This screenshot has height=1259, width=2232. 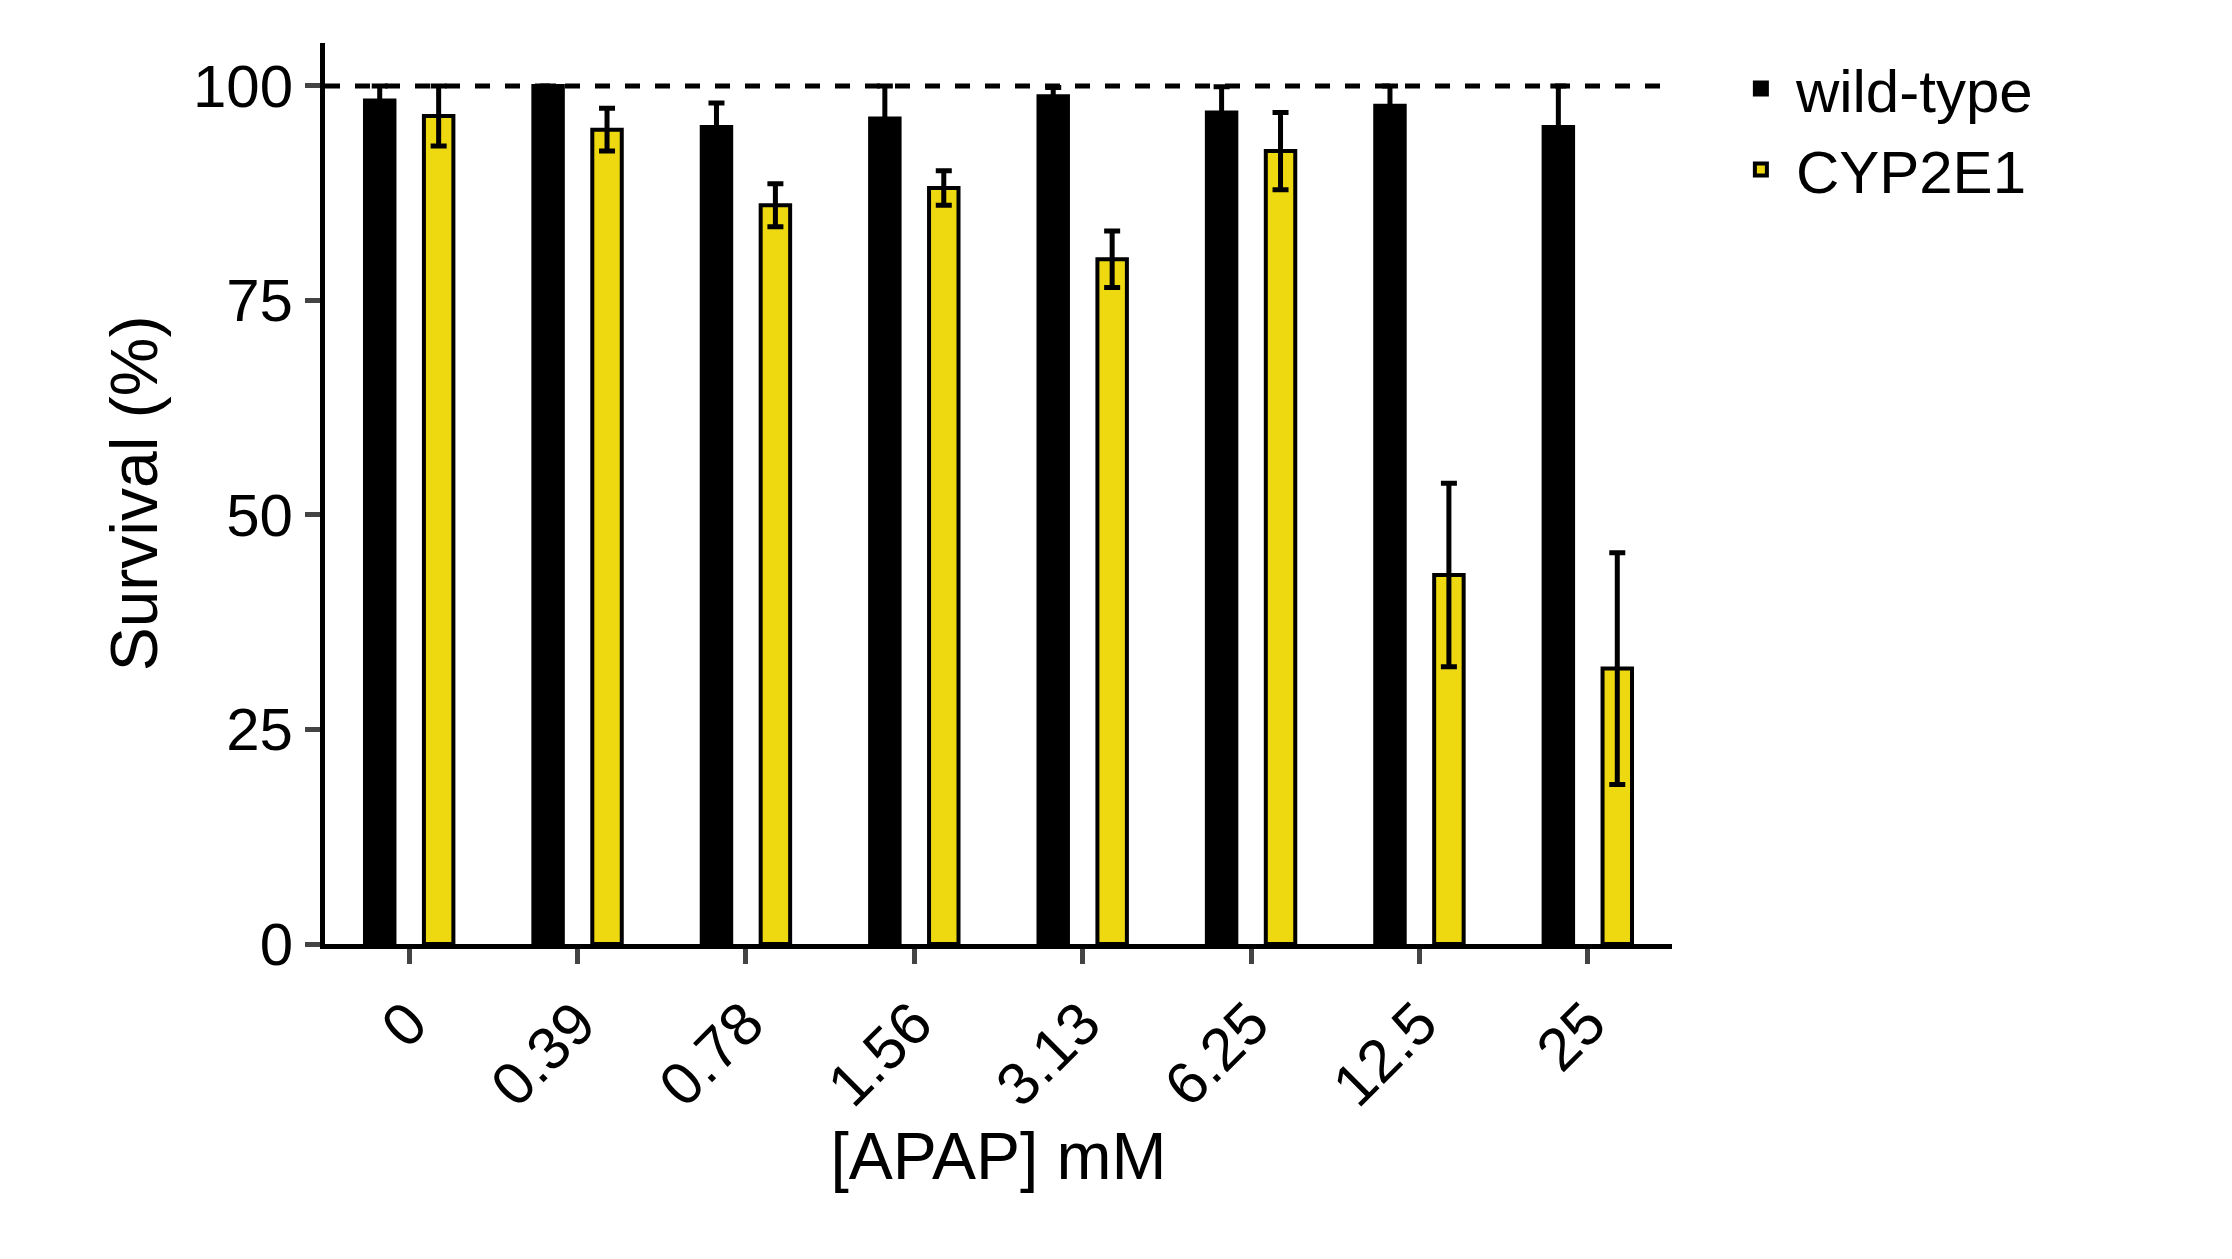 I want to click on x-tick-label: 25, so click(x=1571, y=1036).